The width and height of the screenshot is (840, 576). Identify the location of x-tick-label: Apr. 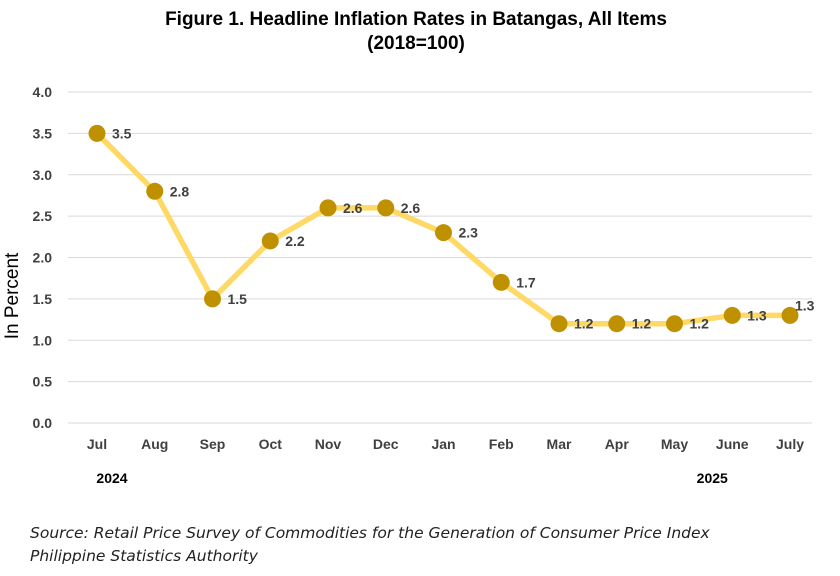
(617, 444).